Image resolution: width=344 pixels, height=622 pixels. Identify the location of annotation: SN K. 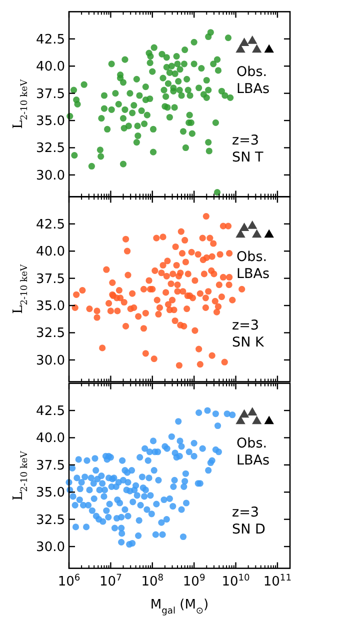
(248, 342).